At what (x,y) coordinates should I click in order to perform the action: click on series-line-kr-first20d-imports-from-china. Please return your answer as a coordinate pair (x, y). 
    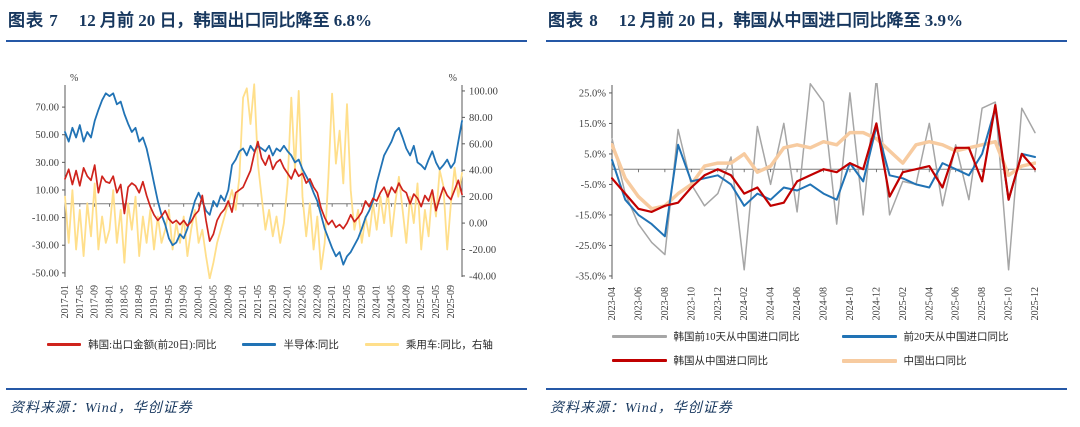
    Looking at the image, I should click on (823, 172).